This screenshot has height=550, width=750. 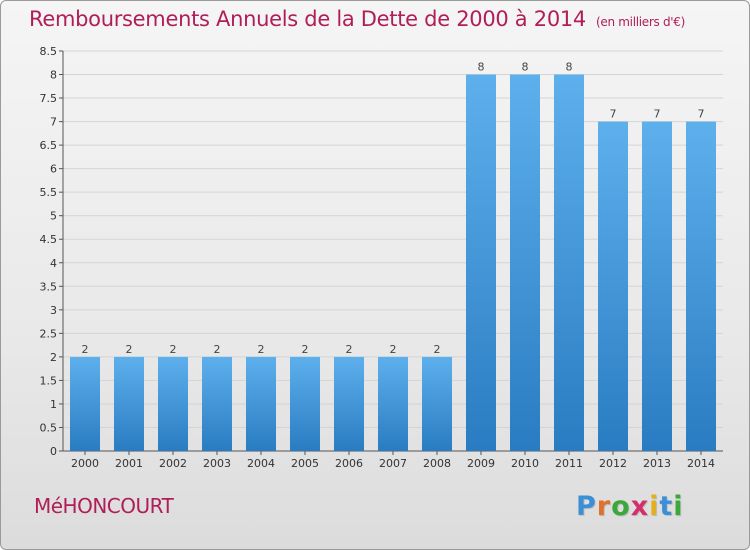 What do you see at coordinates (261, 463) in the screenshot?
I see `x-tick-label: 2004` at bounding box center [261, 463].